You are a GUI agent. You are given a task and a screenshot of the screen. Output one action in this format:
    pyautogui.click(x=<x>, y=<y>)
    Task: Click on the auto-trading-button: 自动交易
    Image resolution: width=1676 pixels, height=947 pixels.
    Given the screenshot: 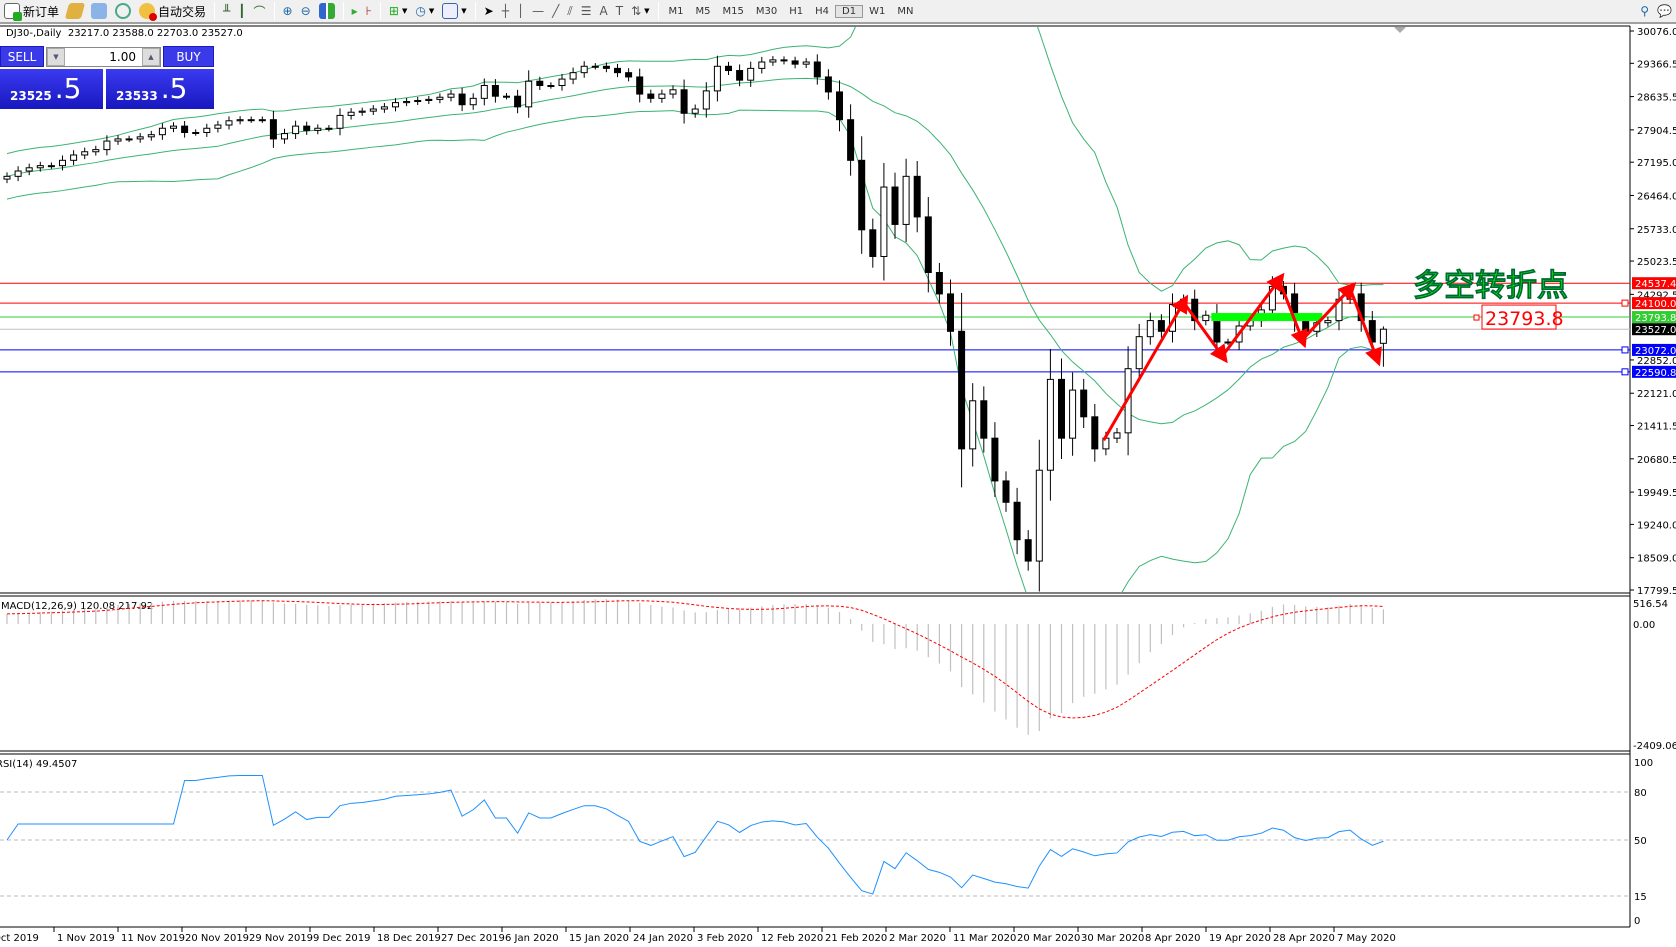 What is the action you would take?
    pyautogui.click(x=172, y=11)
    